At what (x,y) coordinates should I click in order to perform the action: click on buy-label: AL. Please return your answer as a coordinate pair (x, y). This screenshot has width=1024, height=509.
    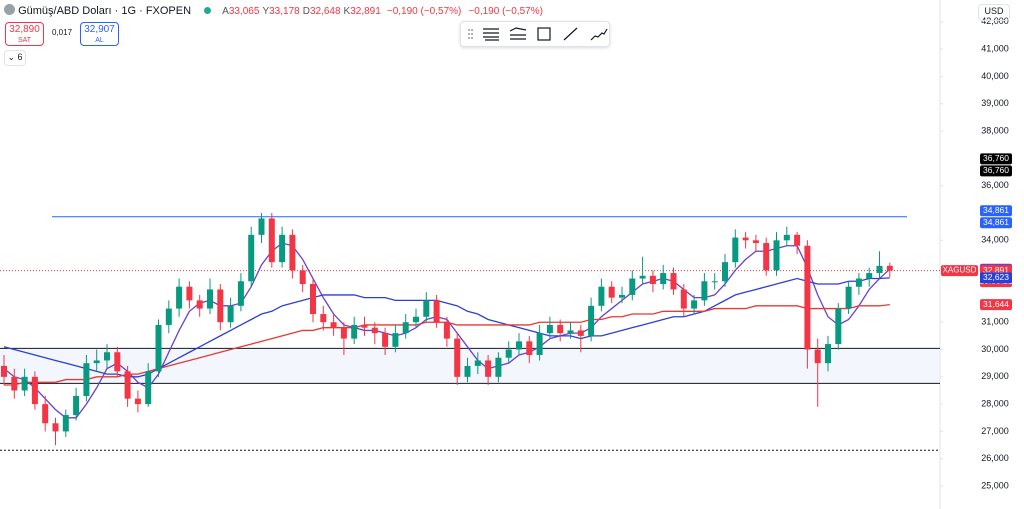
    Looking at the image, I should click on (99, 40).